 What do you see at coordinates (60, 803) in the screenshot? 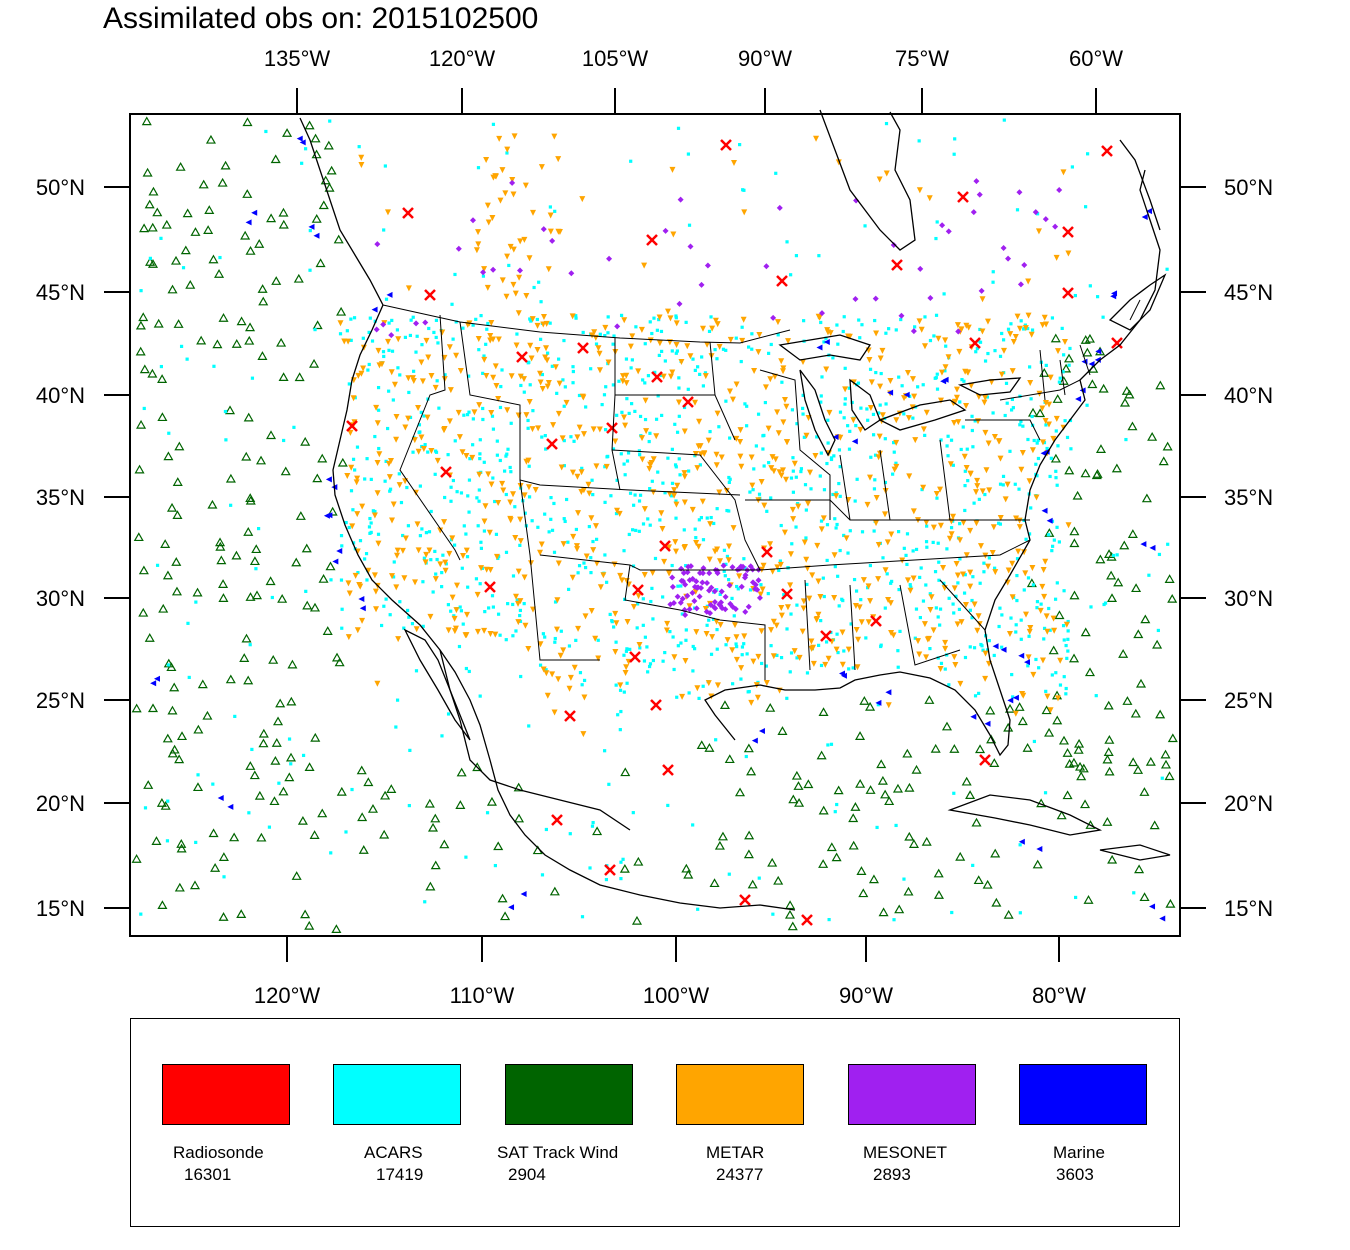
I see `lat-label-left: 20°N` at bounding box center [60, 803].